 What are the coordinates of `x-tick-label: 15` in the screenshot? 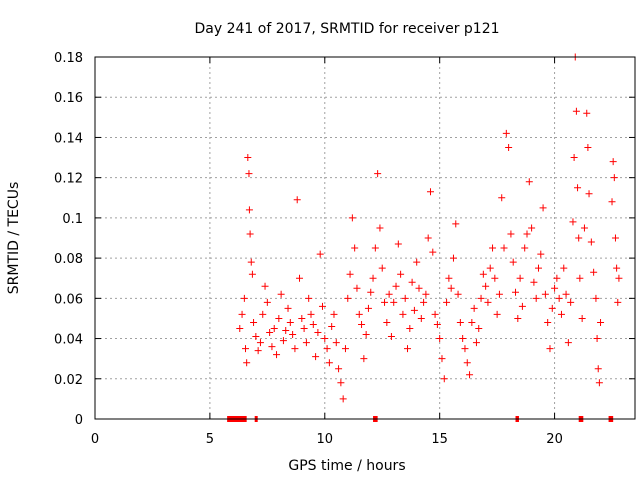 It's located at (439, 439).